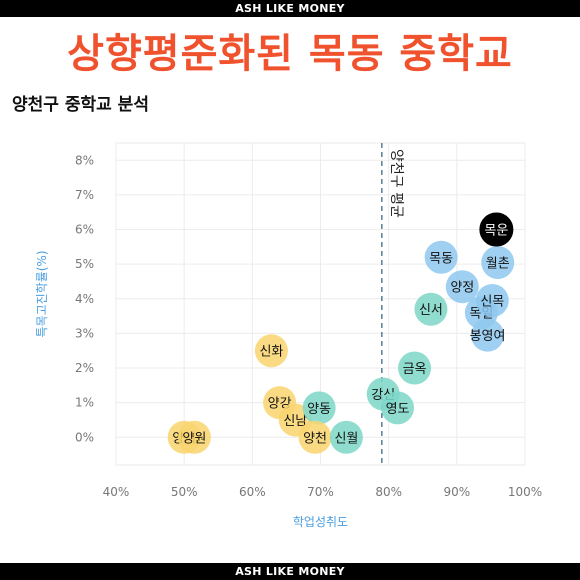  Describe the element at coordinates (84, 299) in the screenshot. I see `y-tick-label: 4%` at that location.